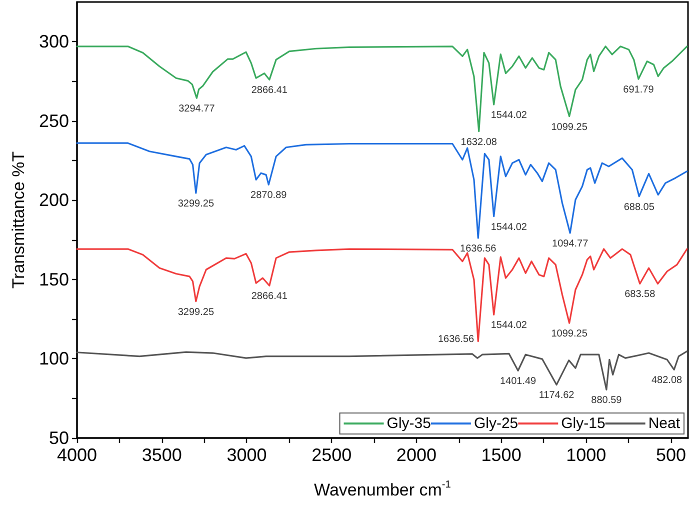 The image size is (692, 506). What do you see at coordinates (53, 279) in the screenshot?
I see `y-tick-label: 150` at bounding box center [53, 279].